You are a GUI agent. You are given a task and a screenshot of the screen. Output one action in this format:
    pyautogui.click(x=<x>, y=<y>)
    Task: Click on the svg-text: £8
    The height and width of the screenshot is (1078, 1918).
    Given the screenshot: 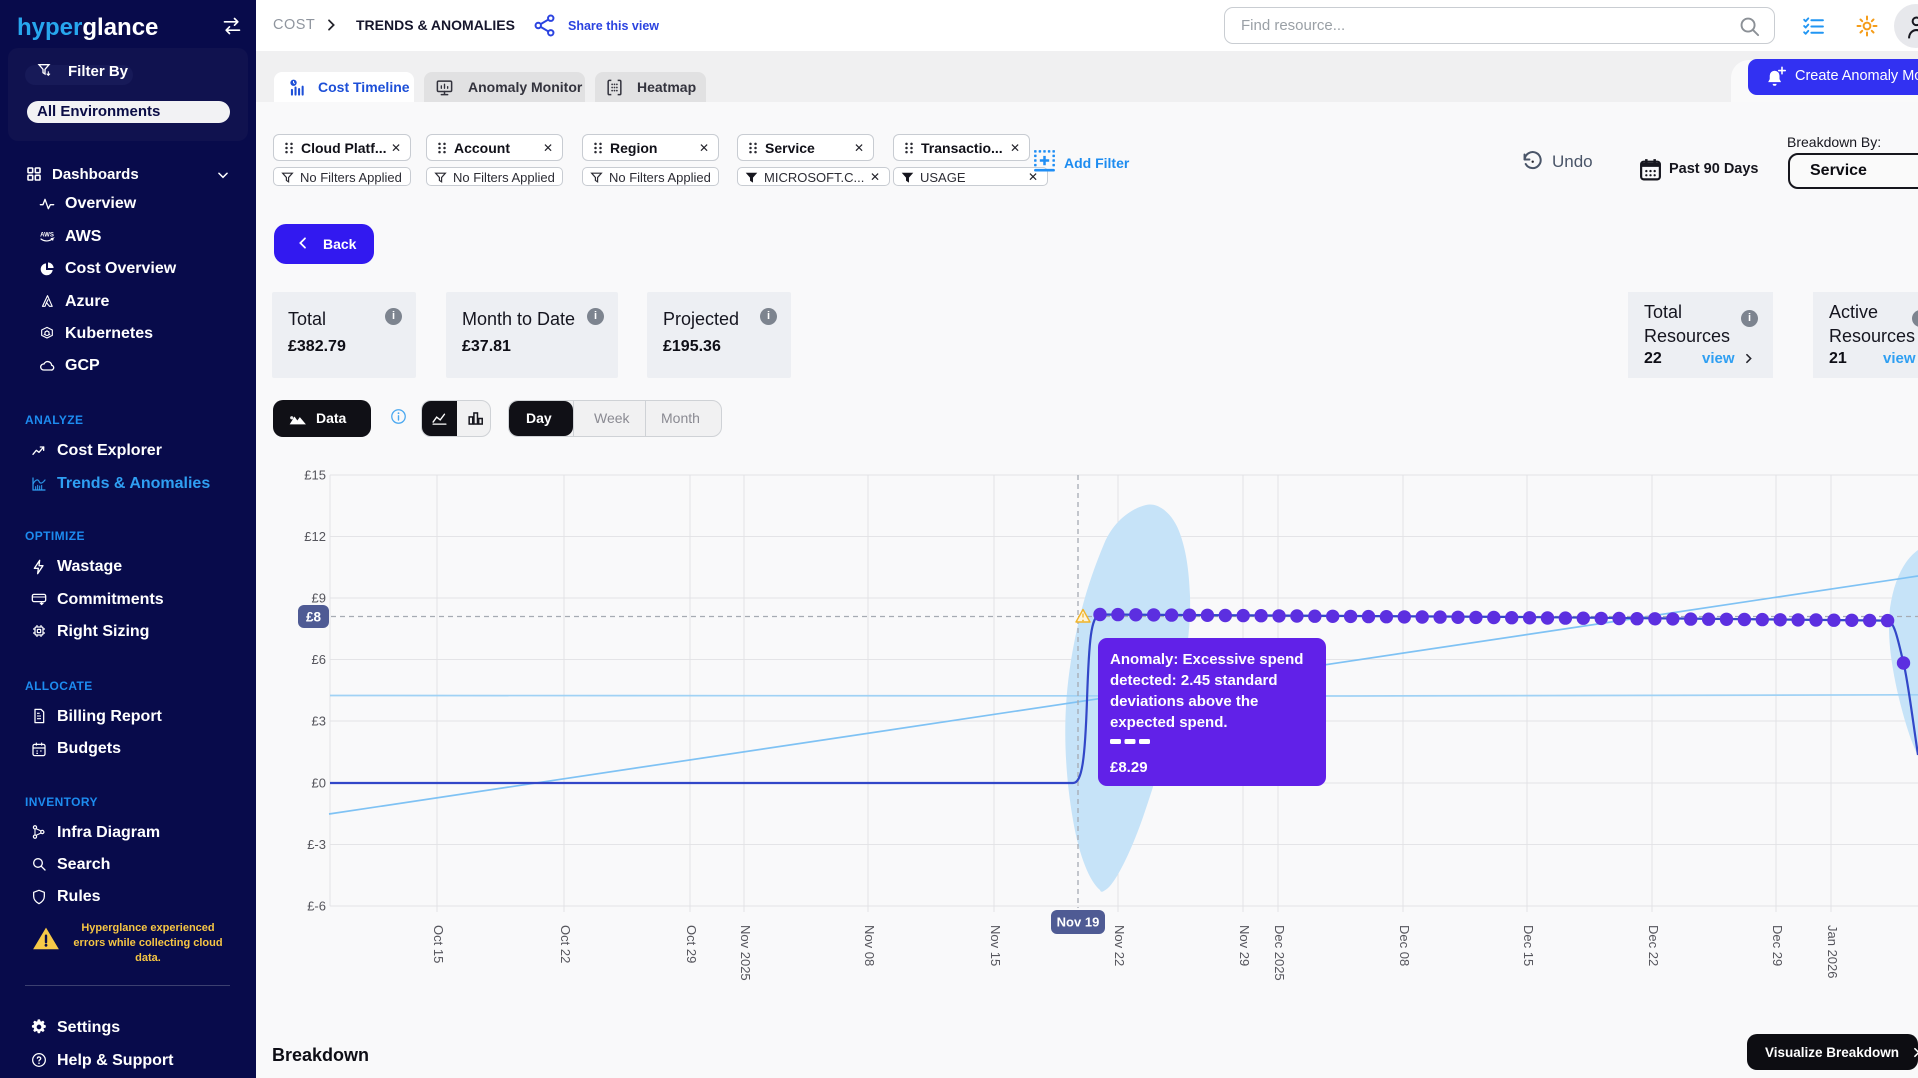 What is the action you would take?
    pyautogui.click(x=314, y=617)
    